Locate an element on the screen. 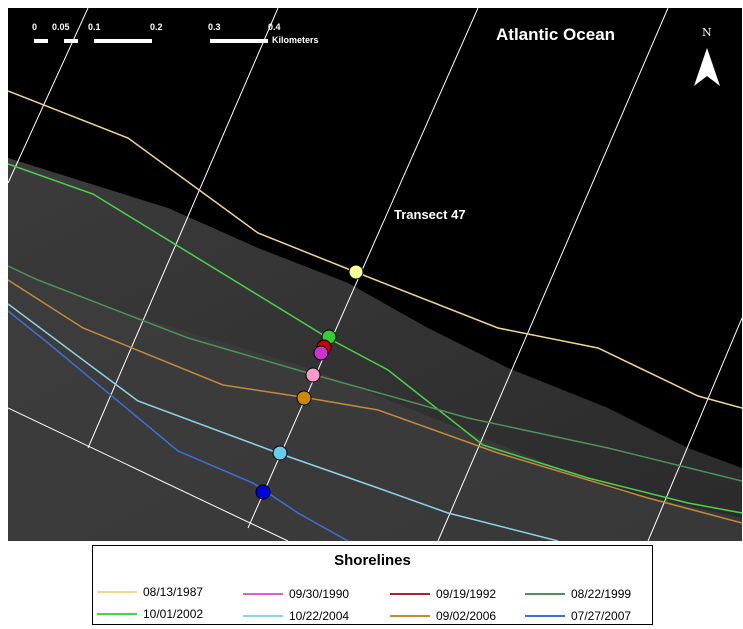 This screenshot has width=743, height=629. legend-label: 08/13/1987 is located at coordinates (173, 592).